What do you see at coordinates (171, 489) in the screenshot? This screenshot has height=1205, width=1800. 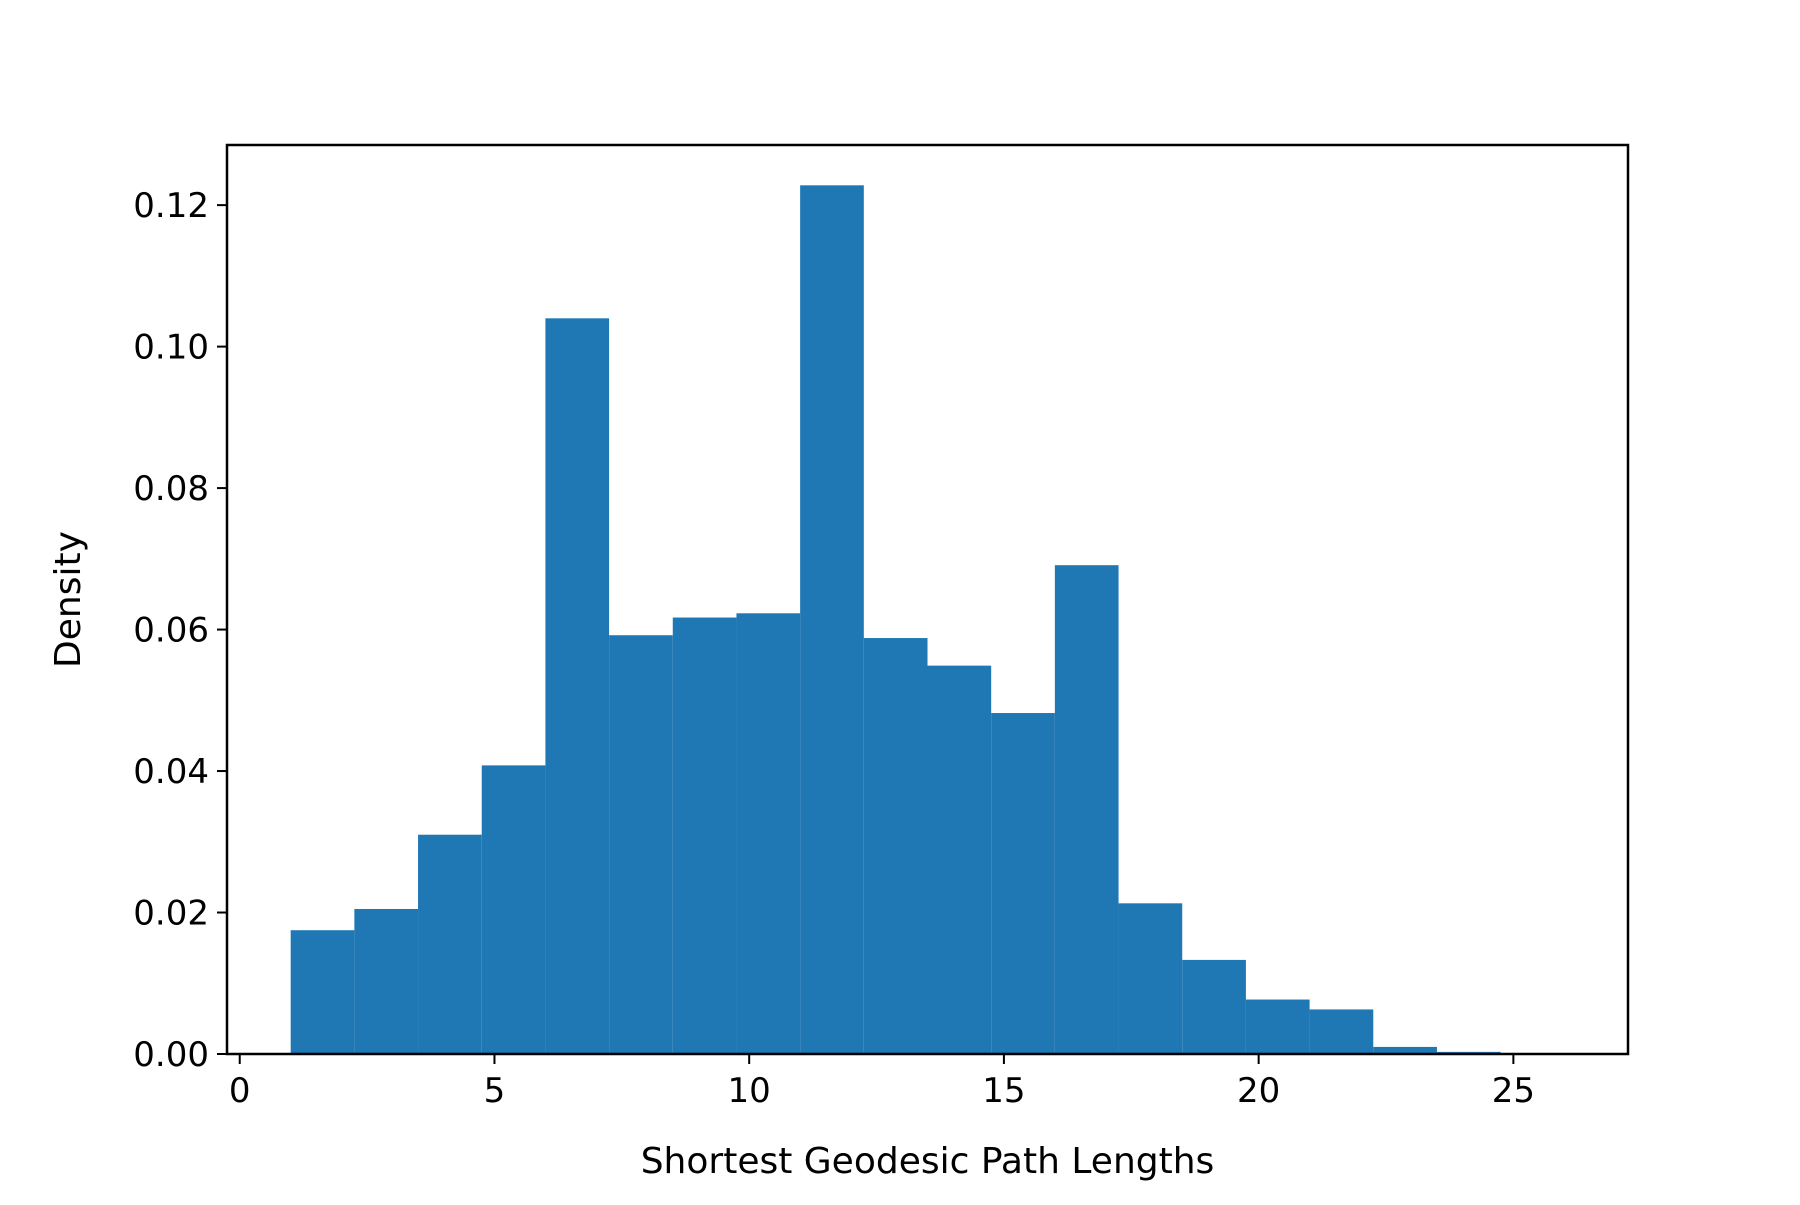 I see `y-tick-label: 0.08` at bounding box center [171, 489].